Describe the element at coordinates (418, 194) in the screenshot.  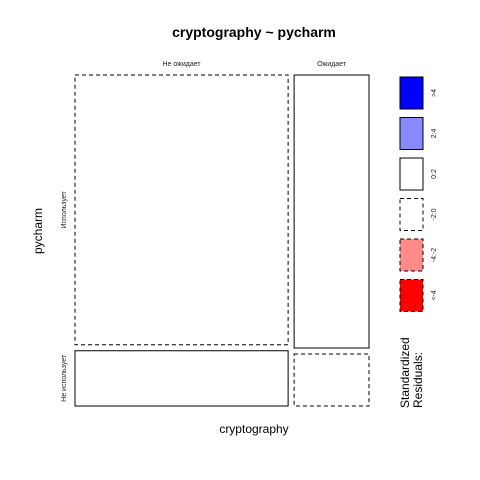
I see `legend-items: >4 2:4 0:2 -2:0 -4:-2 <-4` at that location.